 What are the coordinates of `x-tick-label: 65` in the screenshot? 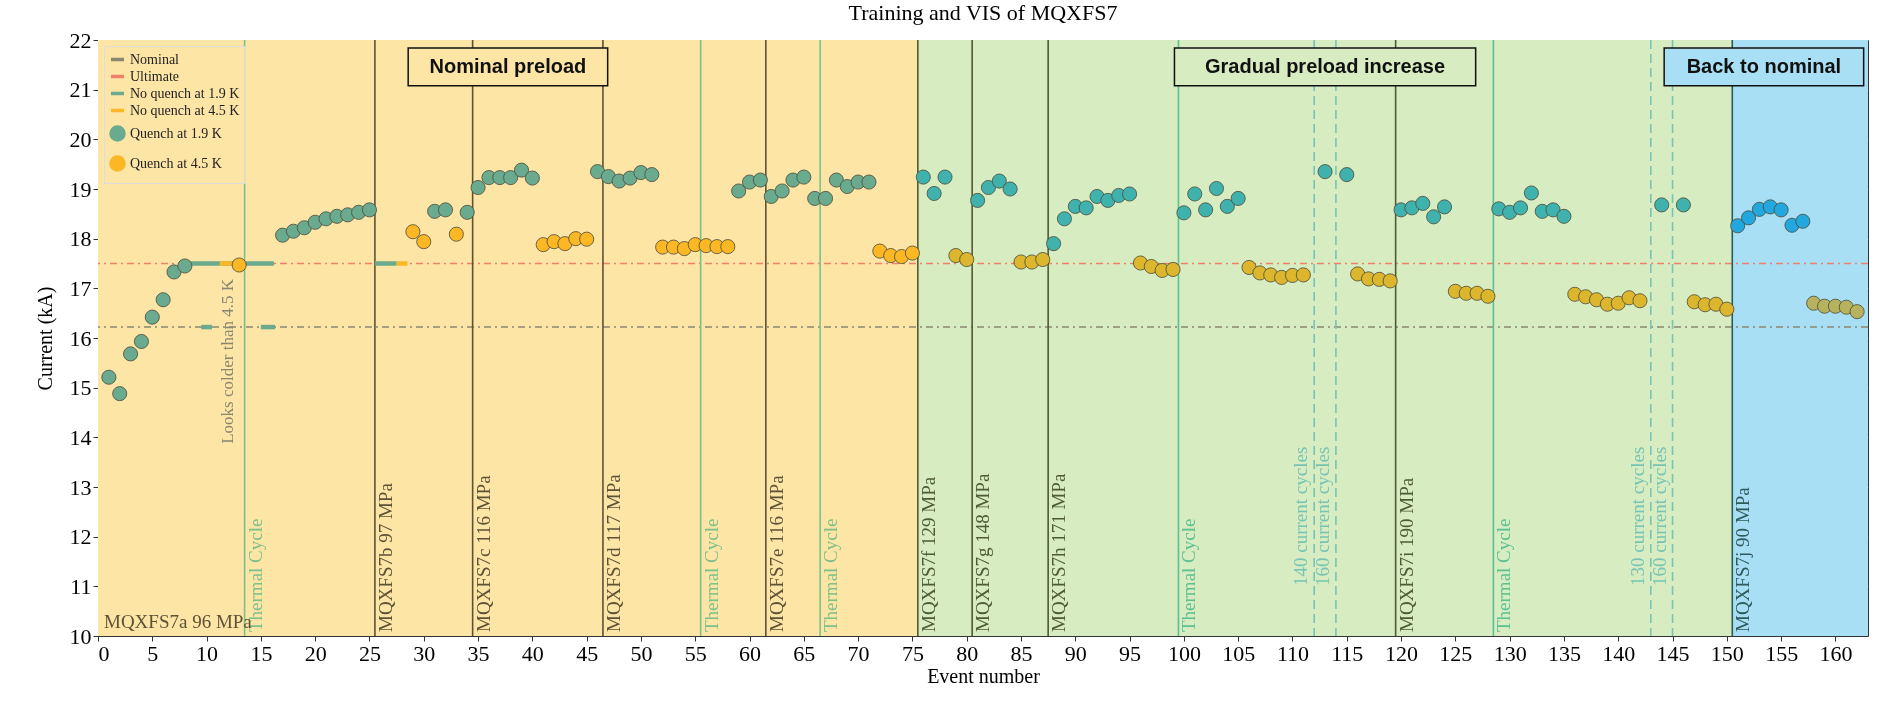 It's located at (804, 653).